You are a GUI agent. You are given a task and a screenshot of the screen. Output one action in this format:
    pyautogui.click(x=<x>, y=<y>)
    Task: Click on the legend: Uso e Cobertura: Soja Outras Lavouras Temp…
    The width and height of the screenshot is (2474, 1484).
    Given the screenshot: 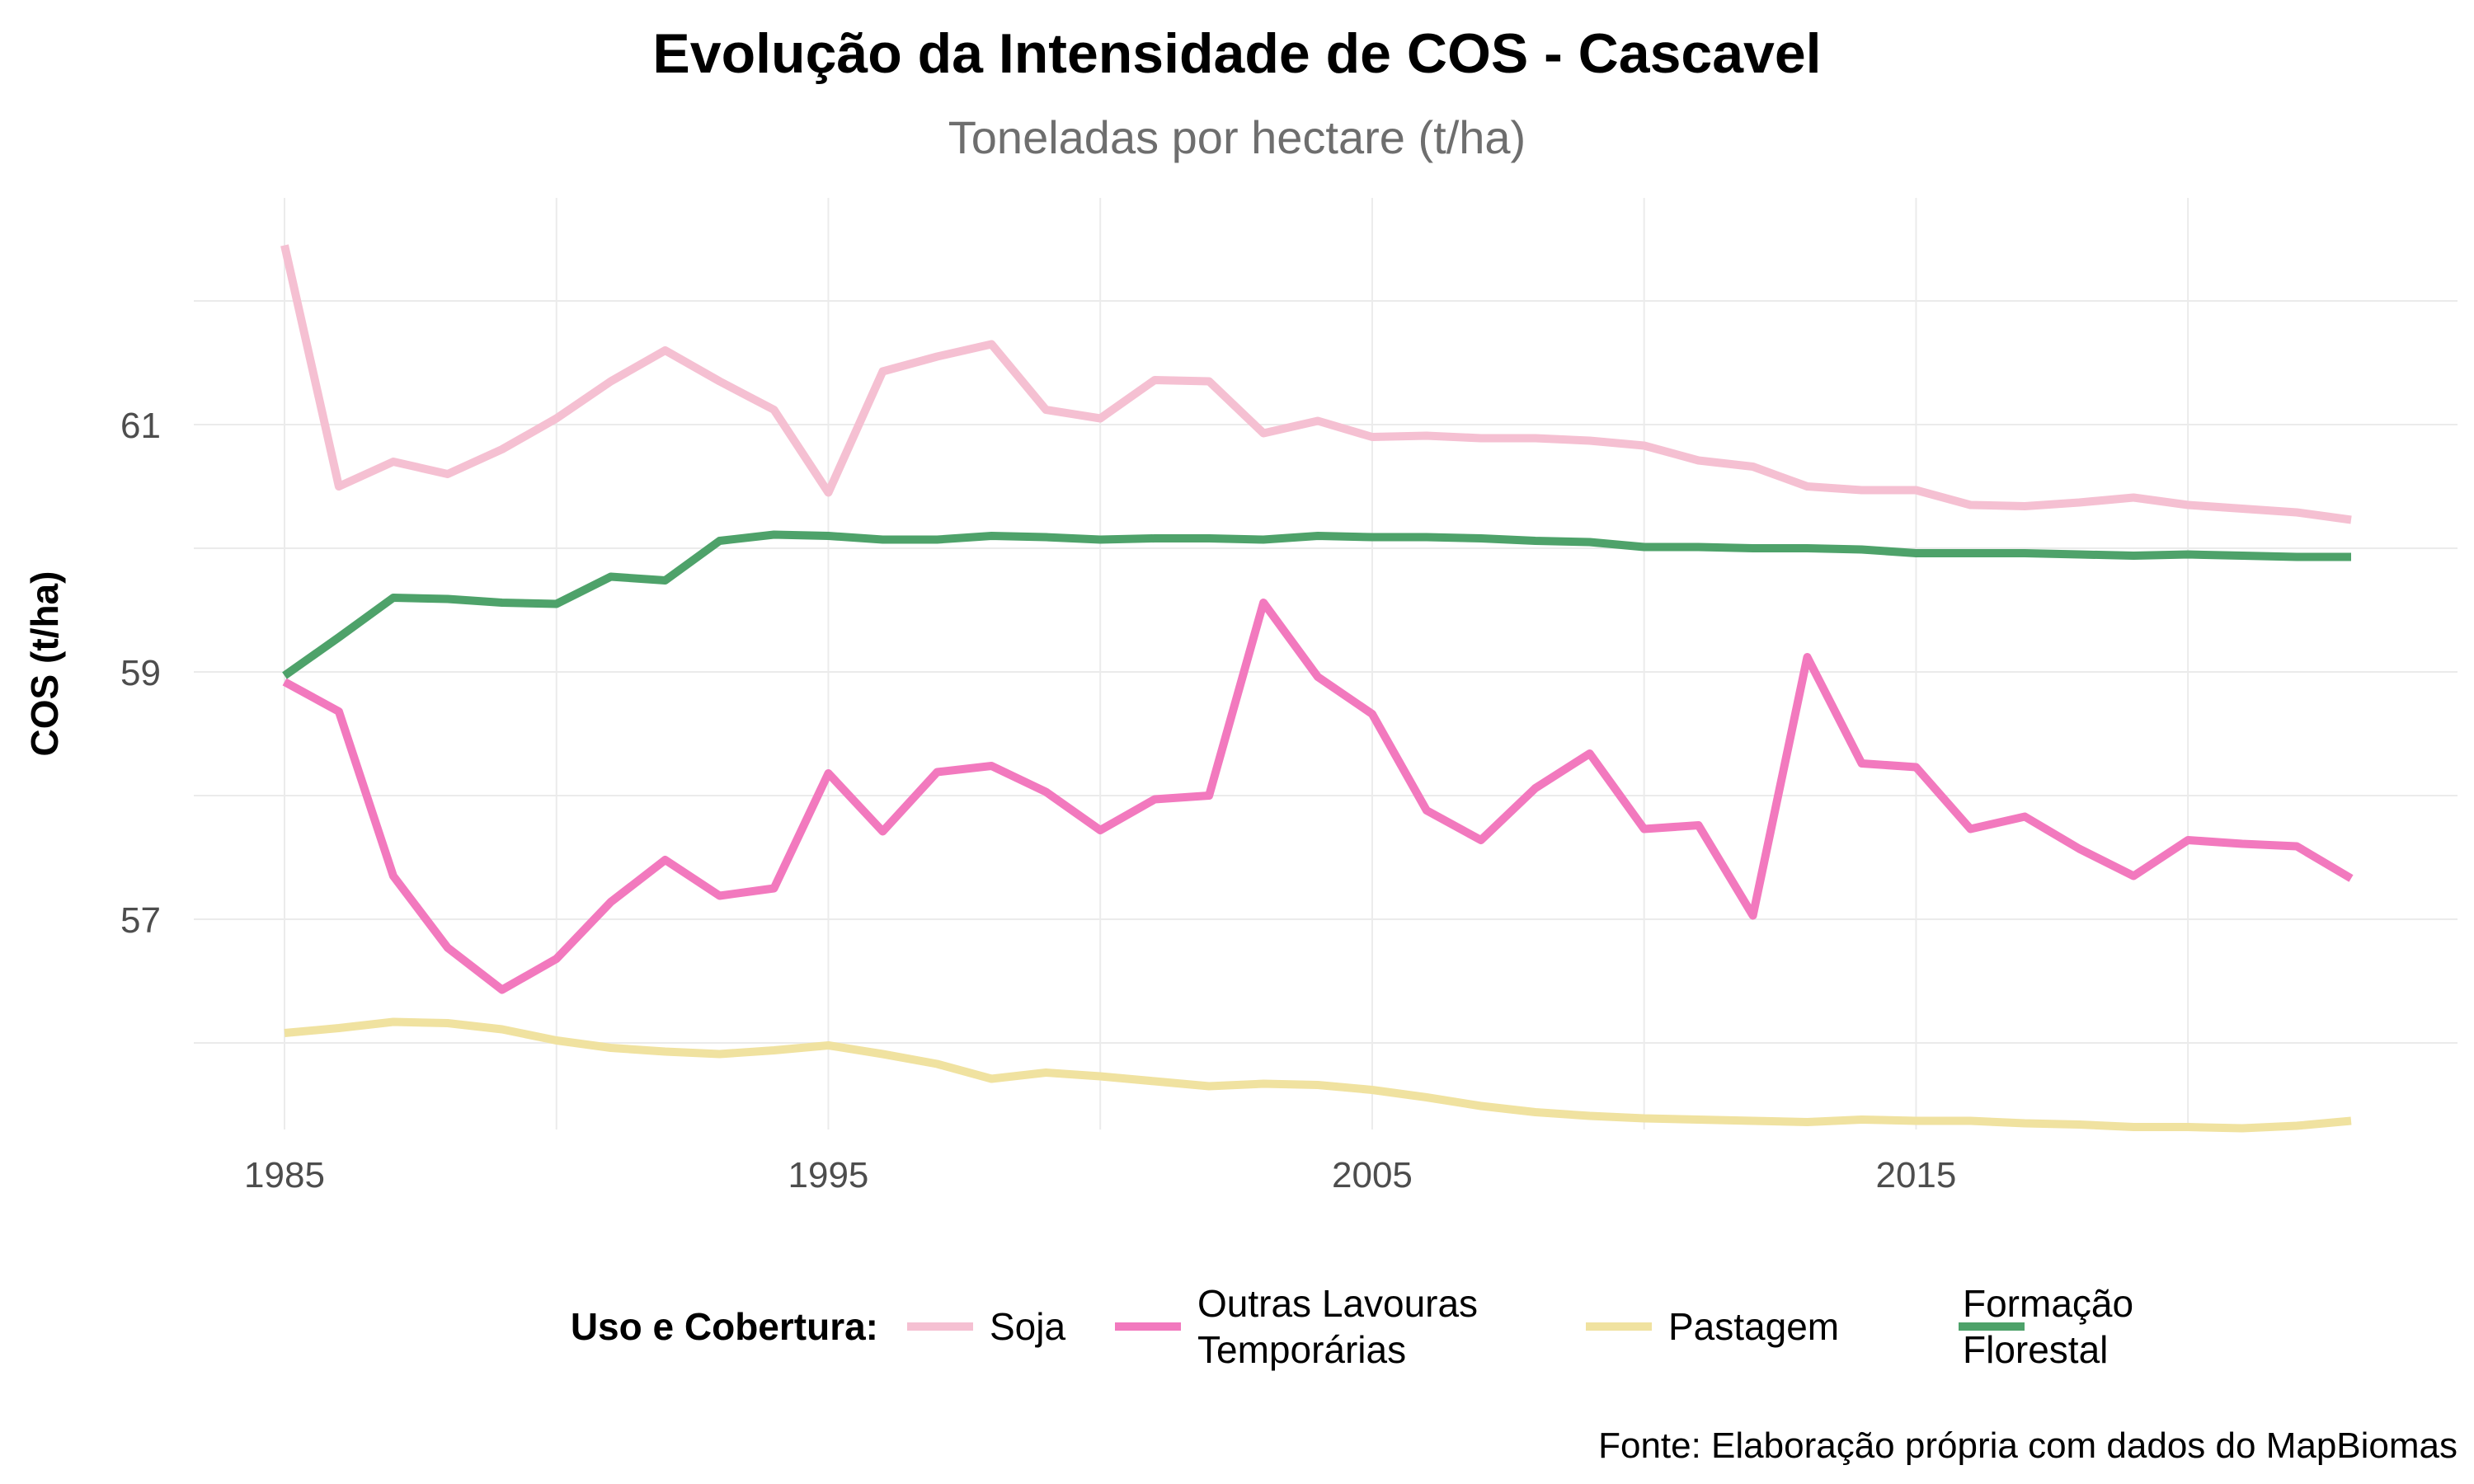 What is the action you would take?
    pyautogui.click(x=1352, y=1326)
    